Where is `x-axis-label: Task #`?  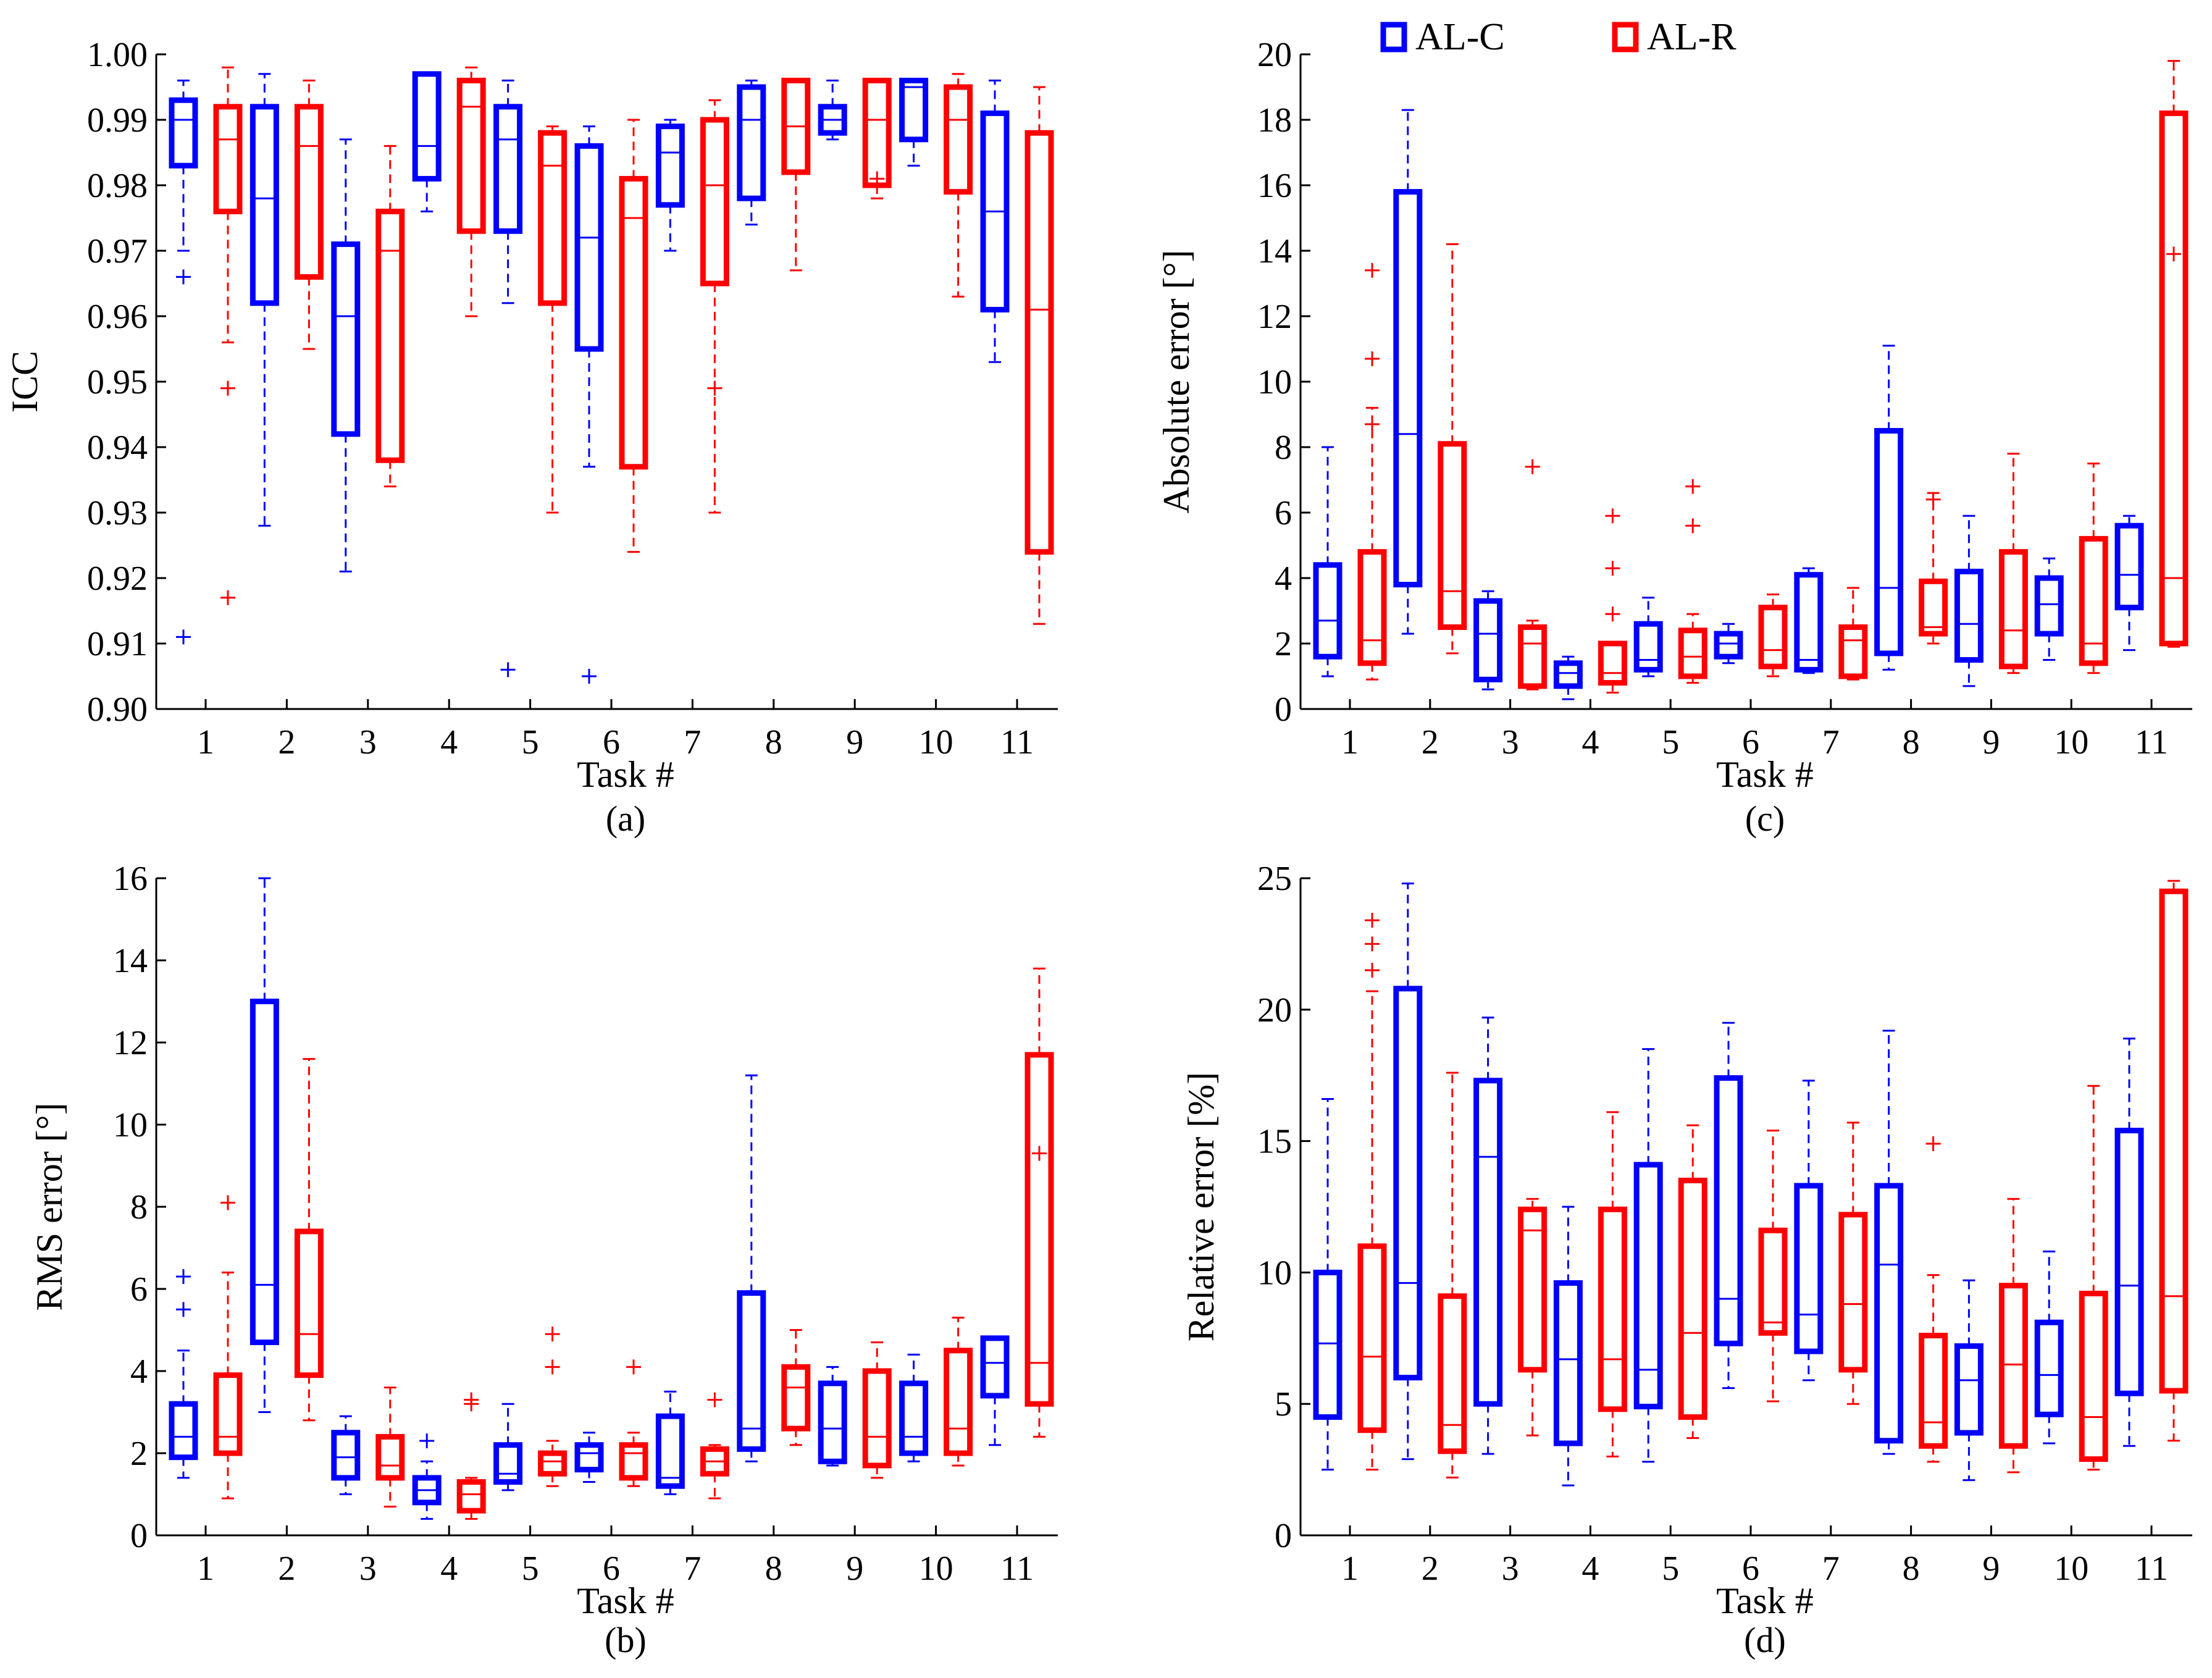 x-axis-label: Task # is located at coordinates (1765, 774).